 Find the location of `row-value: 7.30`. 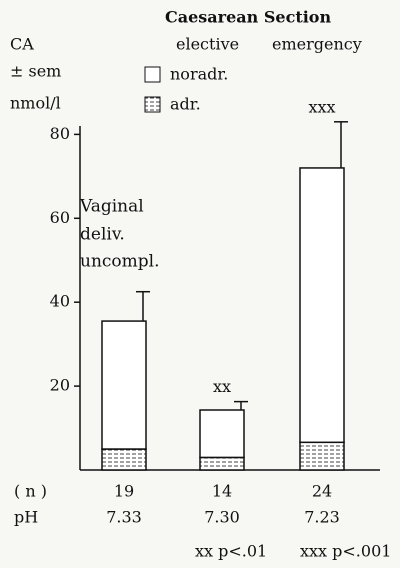

row-value: 7.30 is located at coordinates (222, 517).